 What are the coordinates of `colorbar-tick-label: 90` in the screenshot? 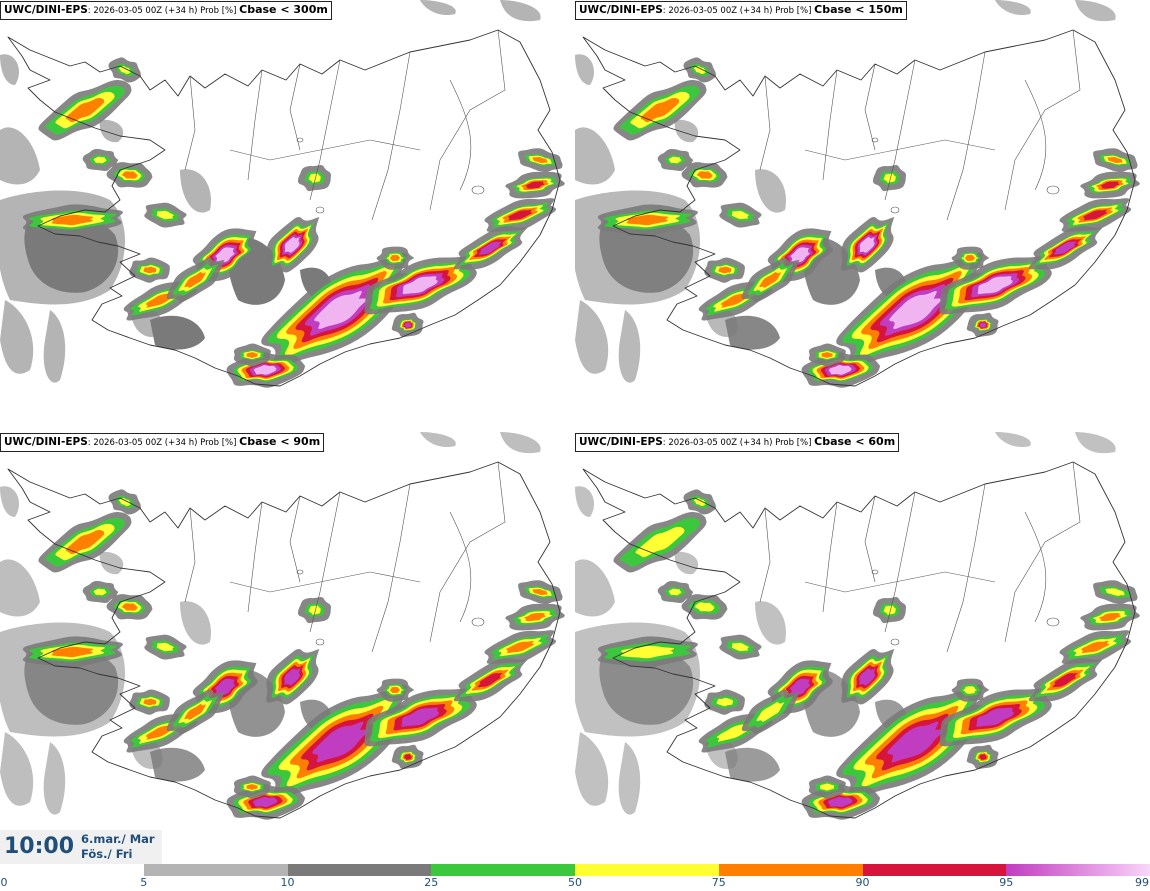 It's located at (862, 882).